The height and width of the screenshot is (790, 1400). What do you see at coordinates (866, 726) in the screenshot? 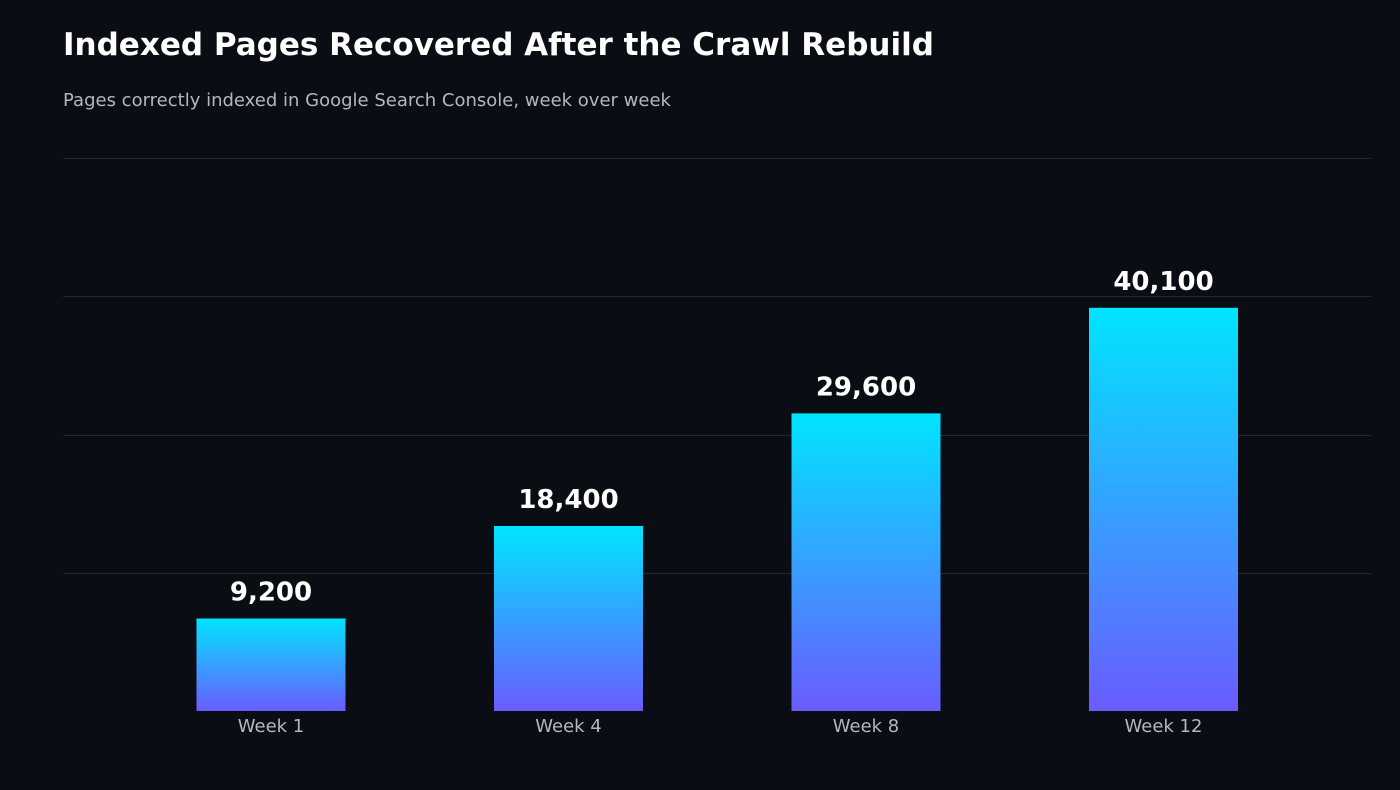
I see `x-tick-label: Week 8` at bounding box center [866, 726].